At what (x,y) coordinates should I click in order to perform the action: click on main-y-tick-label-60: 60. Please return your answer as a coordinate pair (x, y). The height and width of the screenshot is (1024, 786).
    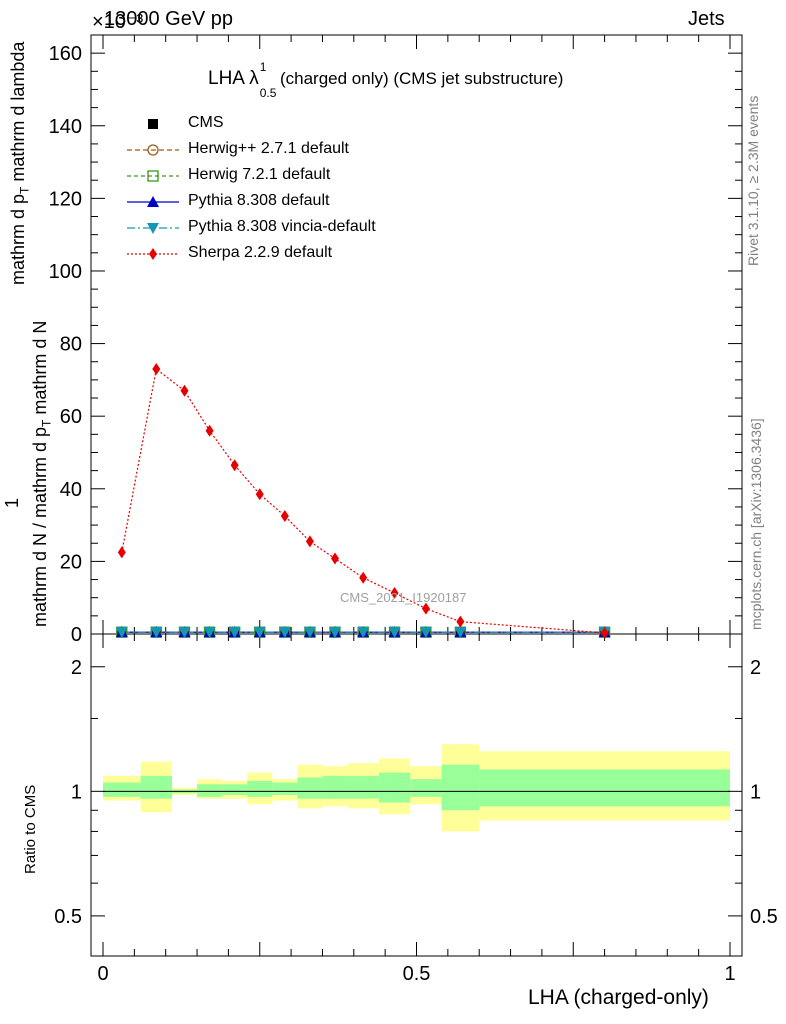
    Looking at the image, I should click on (71, 417).